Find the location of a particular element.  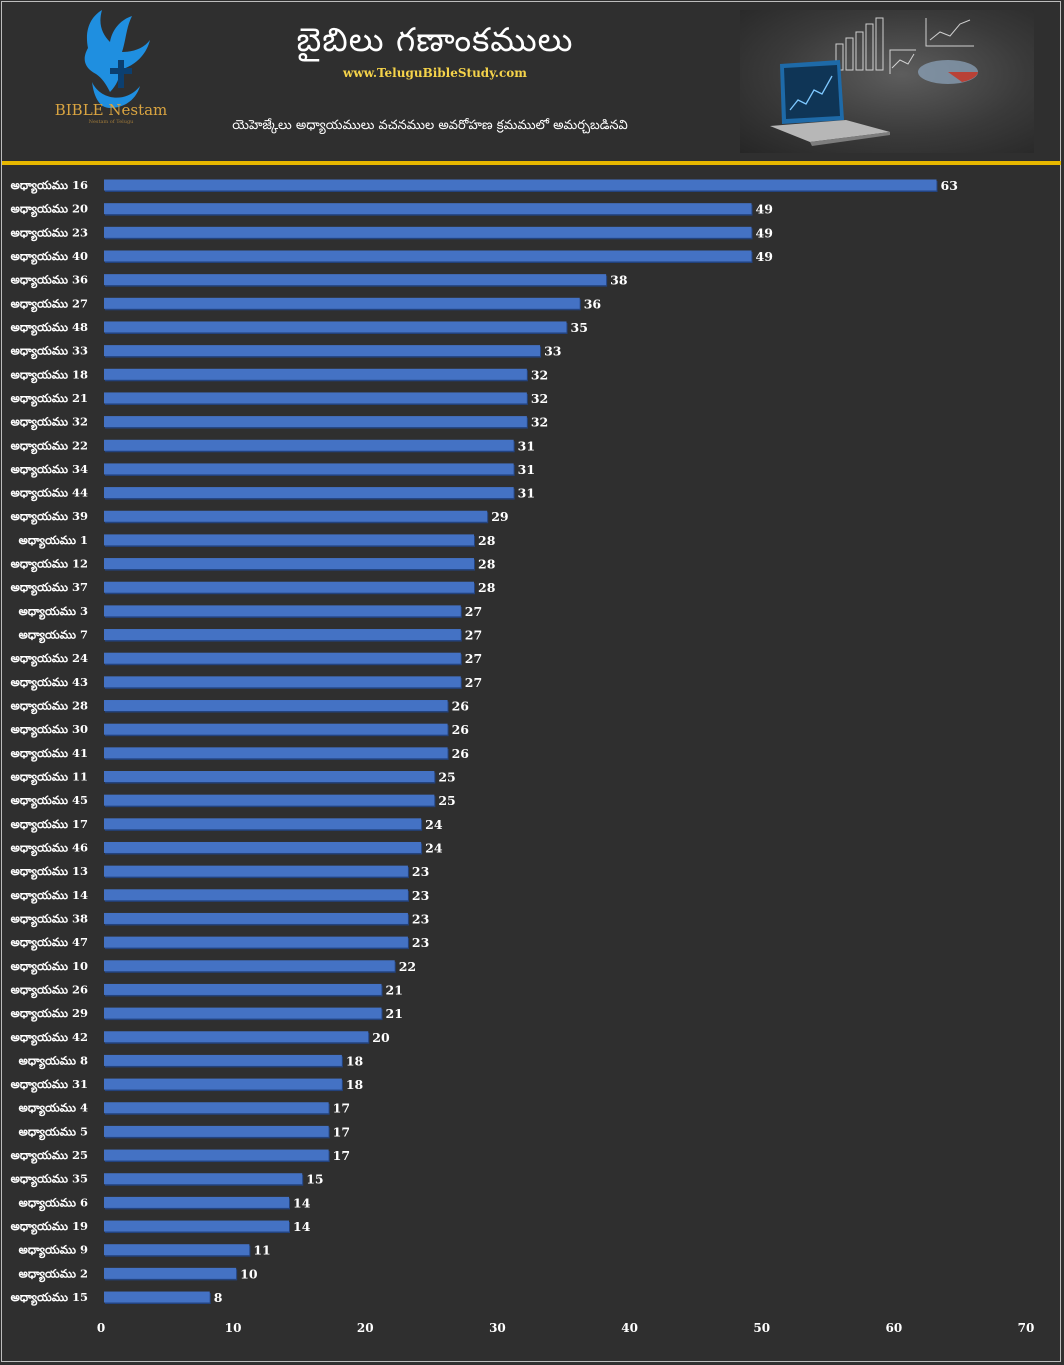

category-label: అధ్యాయము 35 is located at coordinates (49, 1180).